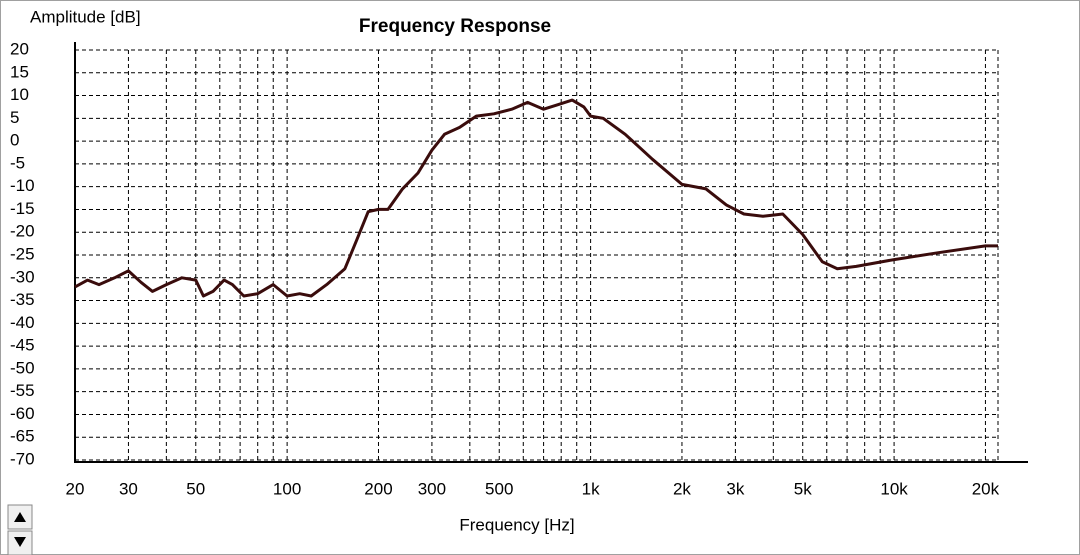  What do you see at coordinates (22, 276) in the screenshot?
I see `y-tick-label: -30` at bounding box center [22, 276].